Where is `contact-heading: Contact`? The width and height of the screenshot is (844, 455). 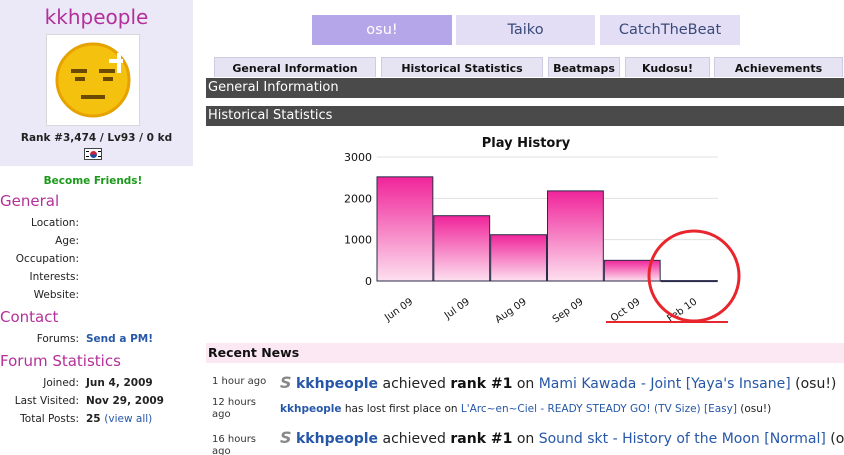 contact-heading: Contact is located at coordinates (29, 317).